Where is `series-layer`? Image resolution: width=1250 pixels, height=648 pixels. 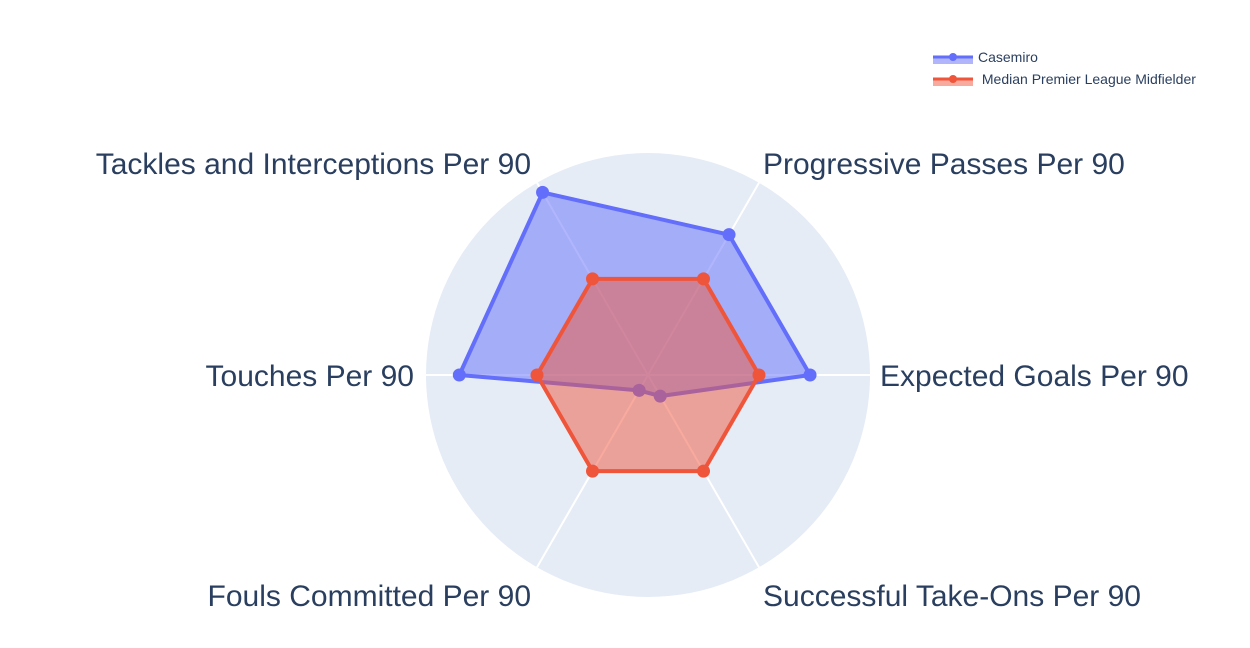 series-layer is located at coordinates (634, 331).